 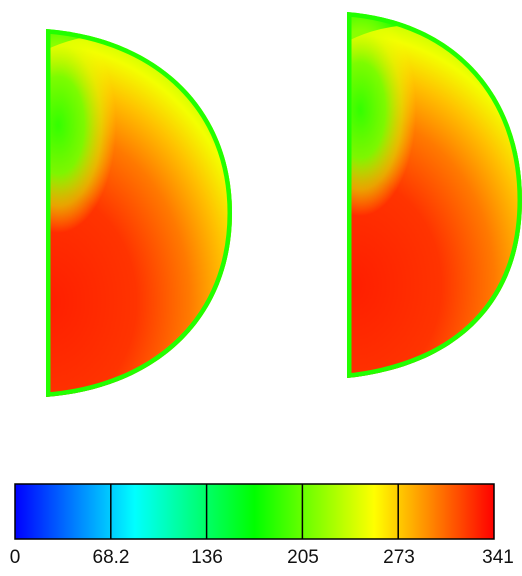 What do you see at coordinates (207, 557) in the screenshot?
I see `colorbar-tick-label: 136` at bounding box center [207, 557].